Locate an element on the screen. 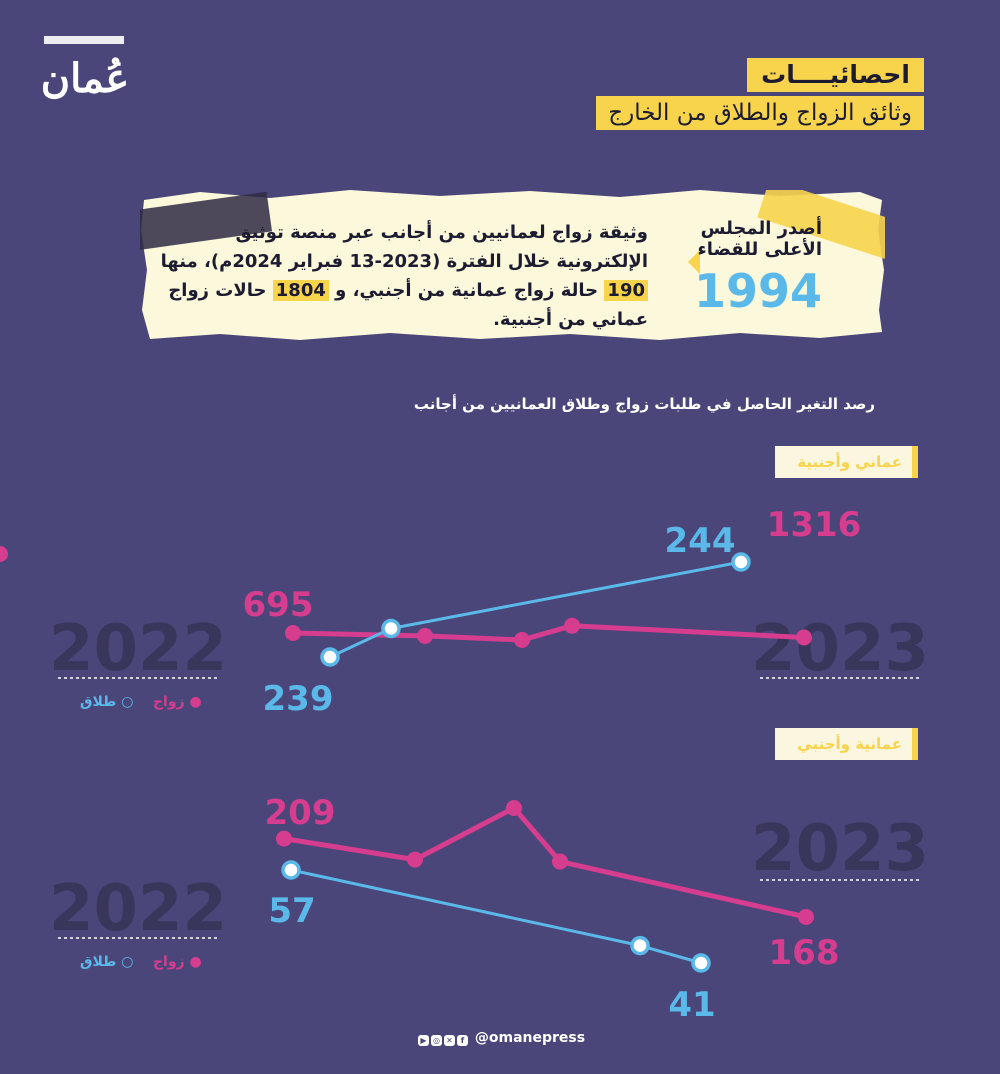  legend2-marriage-icon: ● is located at coordinates (195, 962).